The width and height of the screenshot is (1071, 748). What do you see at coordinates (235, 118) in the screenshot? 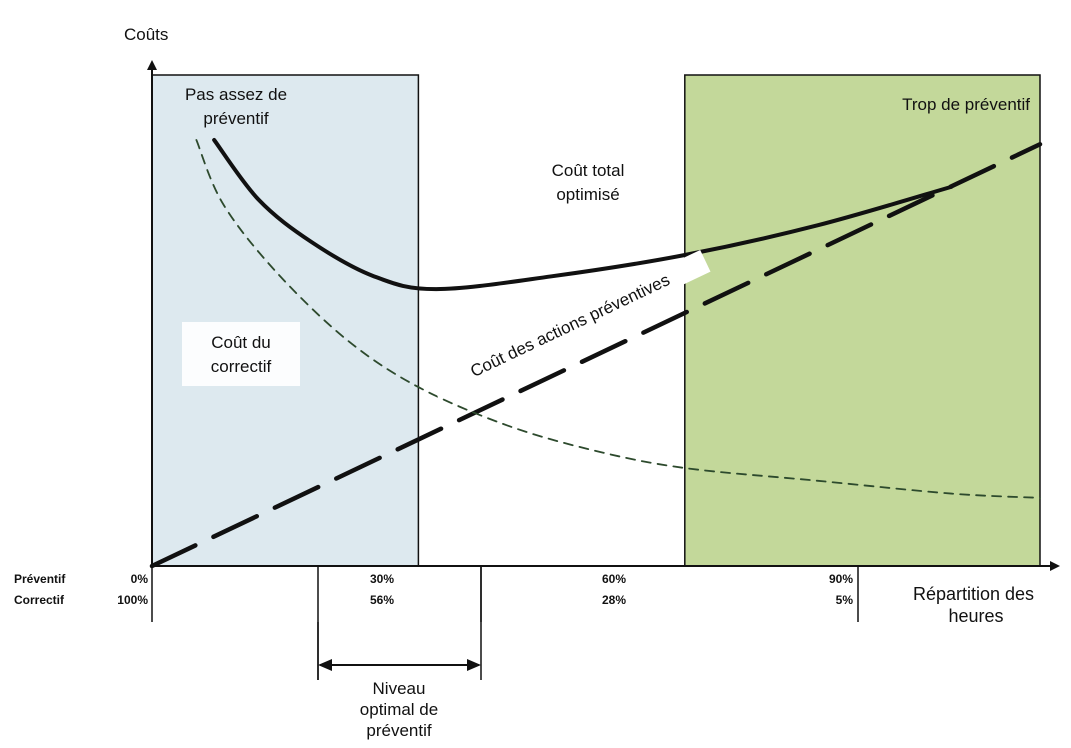
I see `region-label-0-line-1: préventif` at bounding box center [235, 118].